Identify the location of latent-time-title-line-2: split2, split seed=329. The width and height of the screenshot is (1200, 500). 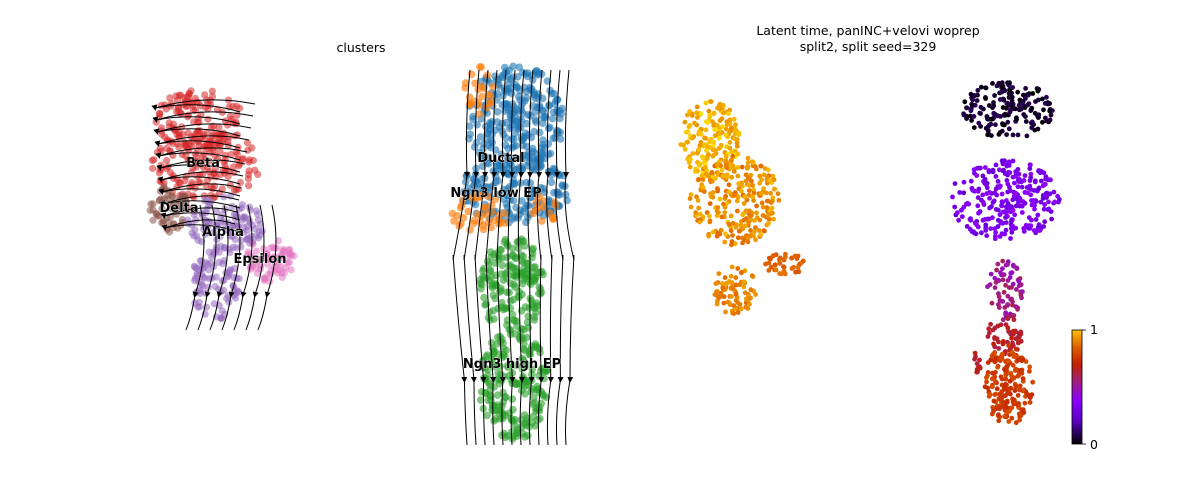
(868, 46).